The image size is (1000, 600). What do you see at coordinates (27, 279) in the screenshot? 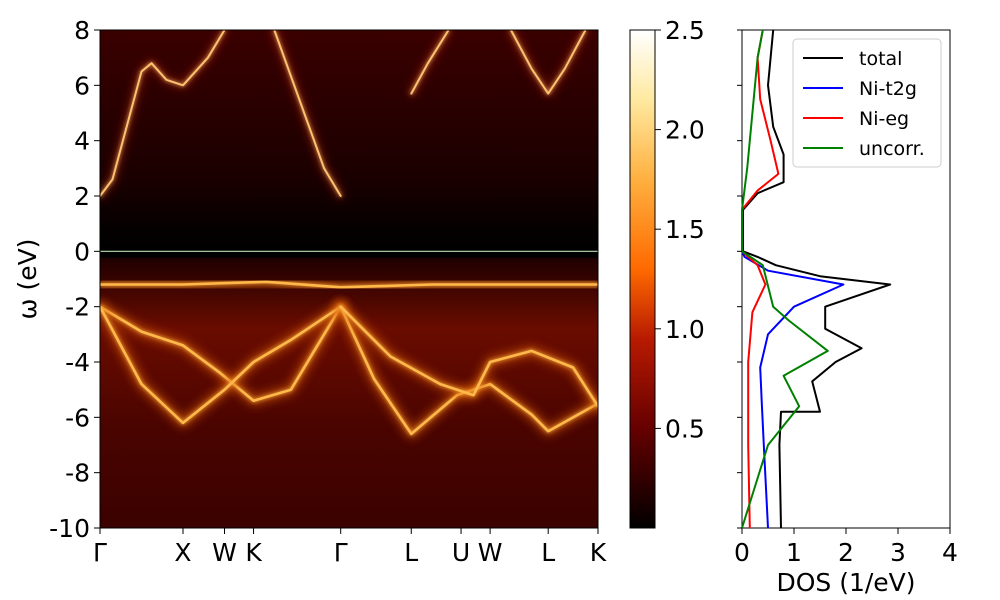
I see `heatmap-y-axis-label: ω (eV)` at bounding box center [27, 279].